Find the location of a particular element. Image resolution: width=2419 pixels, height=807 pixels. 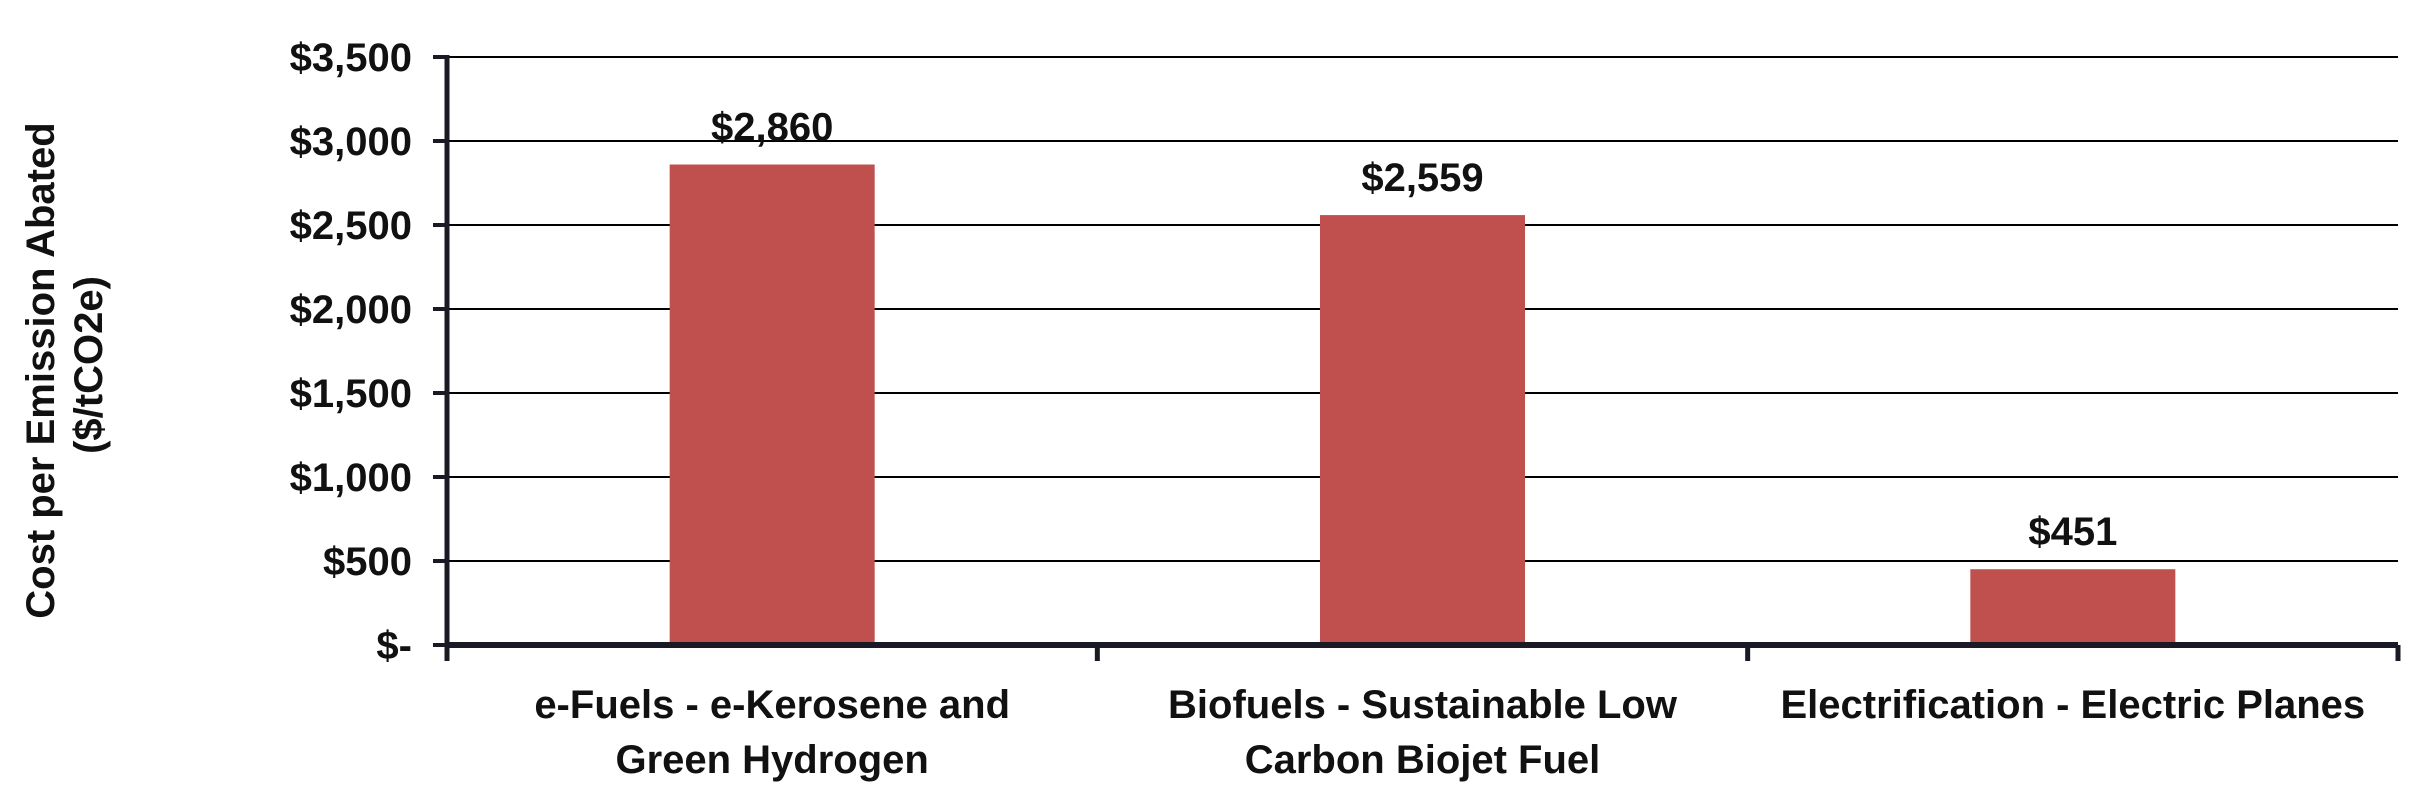

y-tick-label: $3,000 is located at coordinates (351, 142).